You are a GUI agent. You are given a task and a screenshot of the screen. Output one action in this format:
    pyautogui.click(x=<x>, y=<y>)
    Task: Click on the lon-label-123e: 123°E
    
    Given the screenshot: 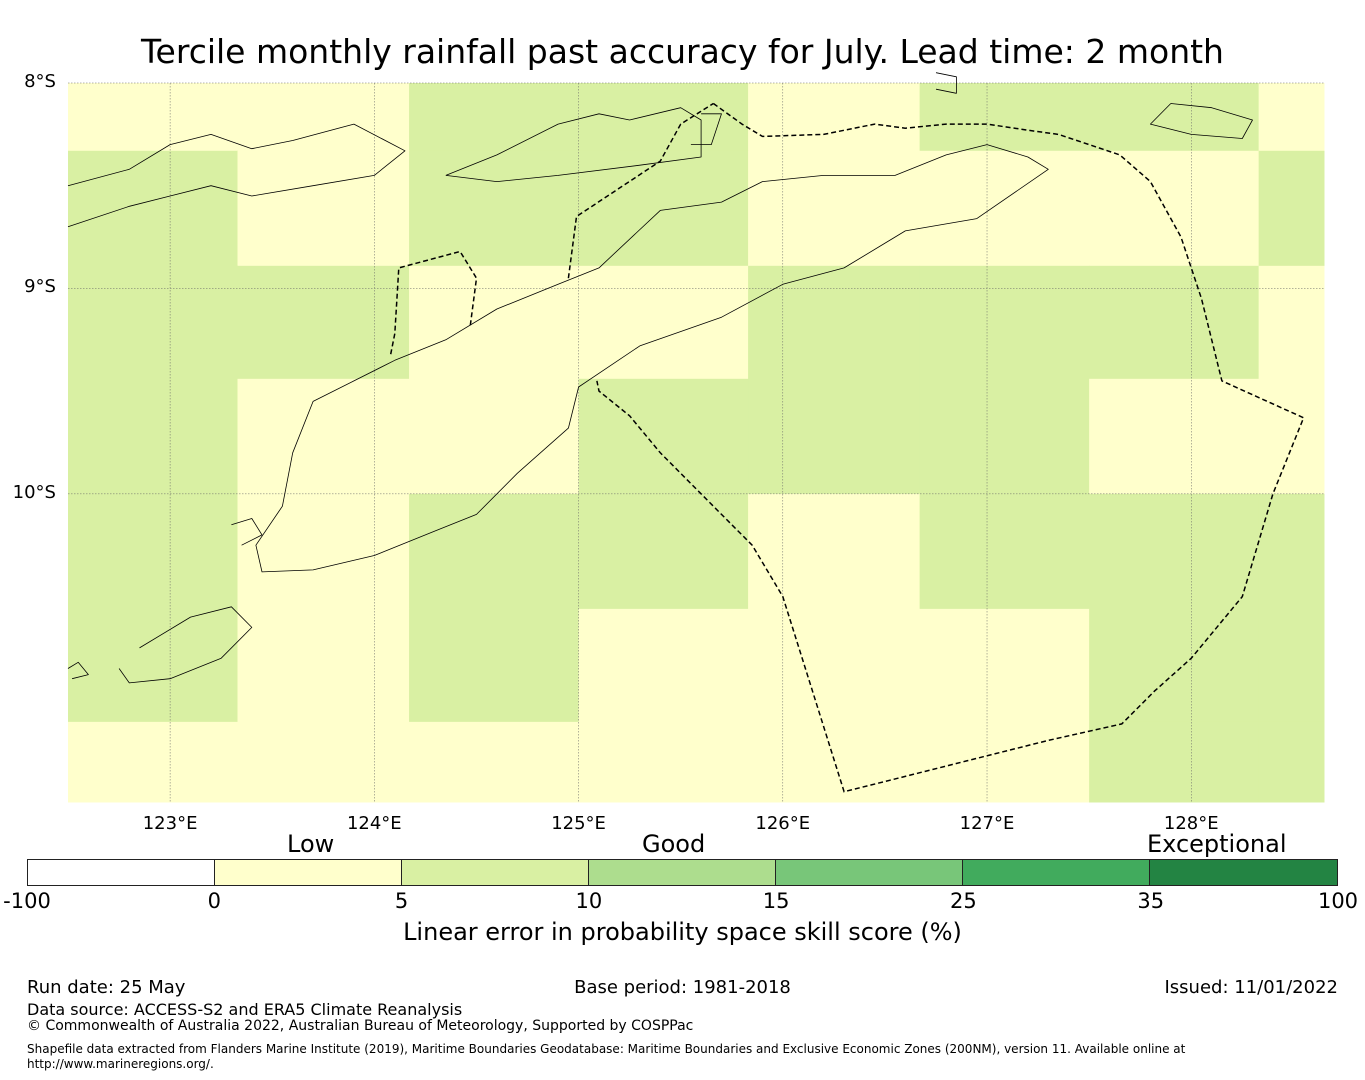 What is the action you would take?
    pyautogui.click(x=170, y=823)
    